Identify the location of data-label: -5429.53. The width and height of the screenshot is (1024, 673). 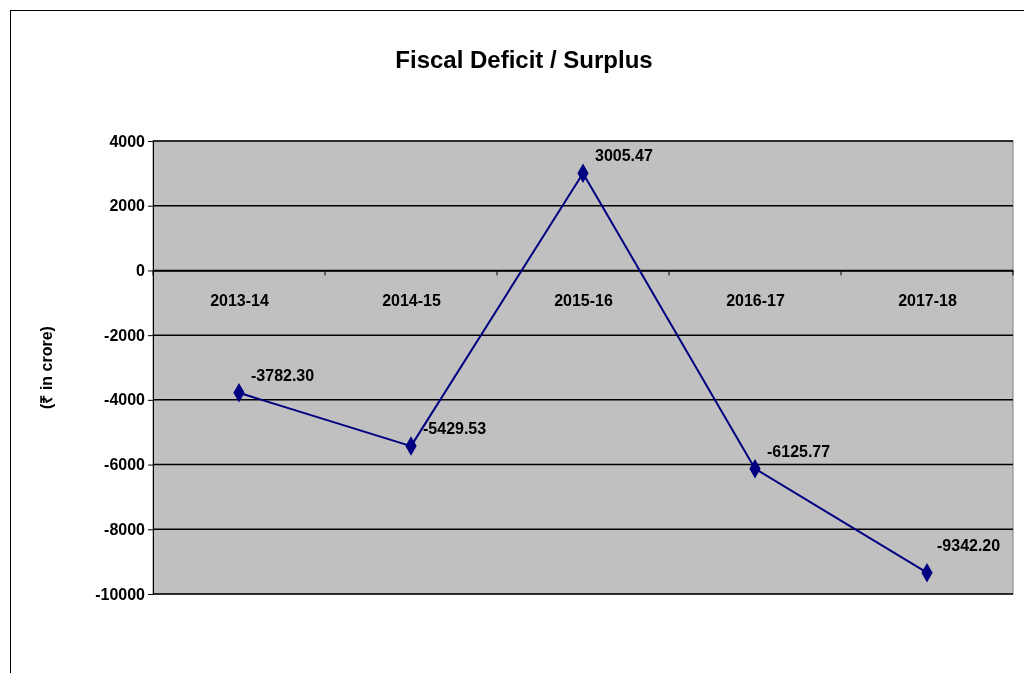
(455, 429).